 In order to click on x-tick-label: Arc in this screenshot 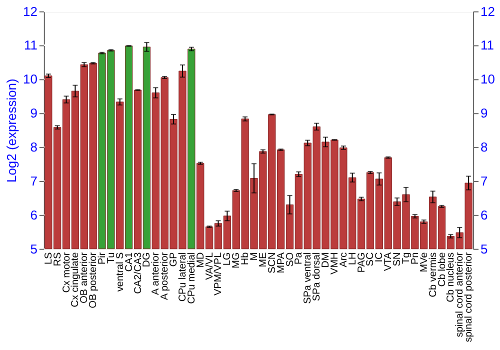, I will do `click(344, 260)`.